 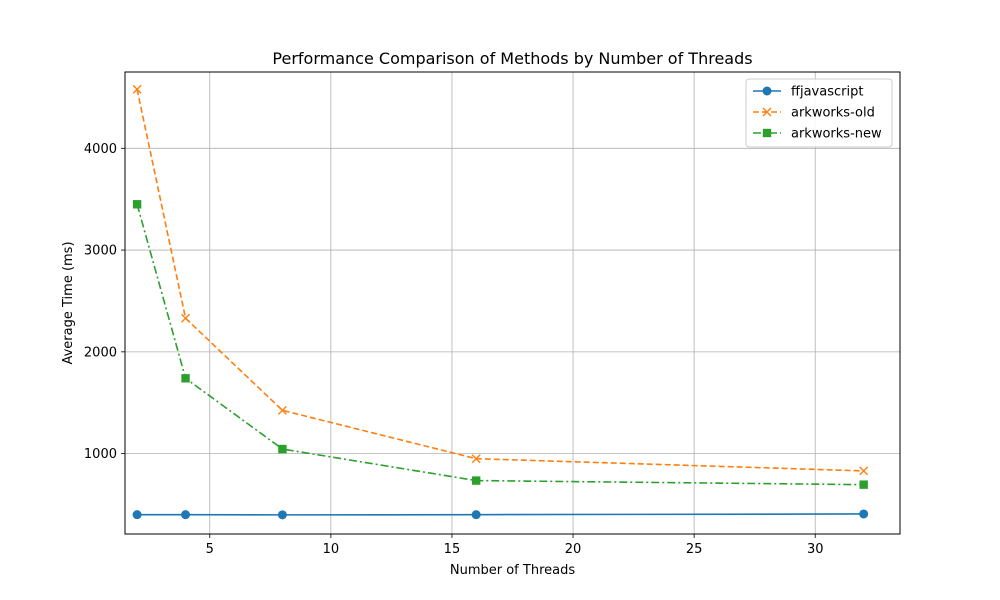 What do you see at coordinates (452, 549) in the screenshot?
I see `x-tick-label: 15` at bounding box center [452, 549].